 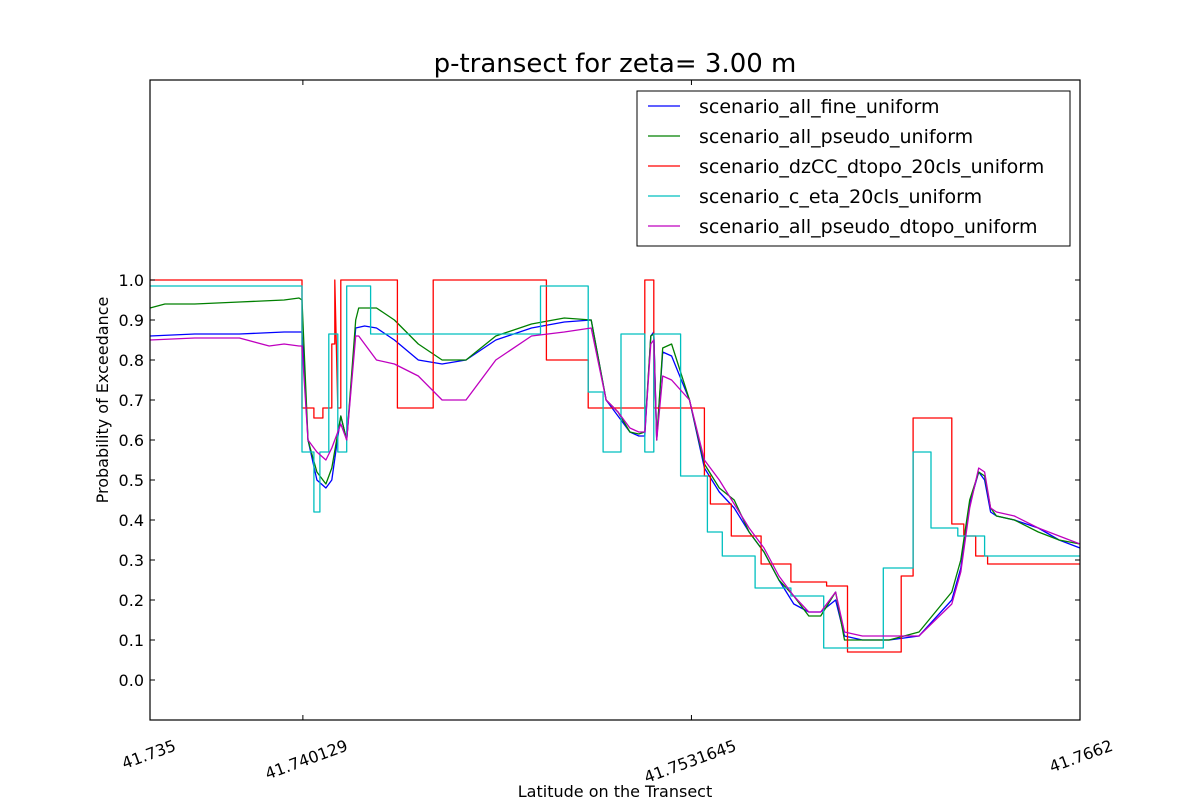 I want to click on y-tick-label: 0.2, so click(x=131, y=600).